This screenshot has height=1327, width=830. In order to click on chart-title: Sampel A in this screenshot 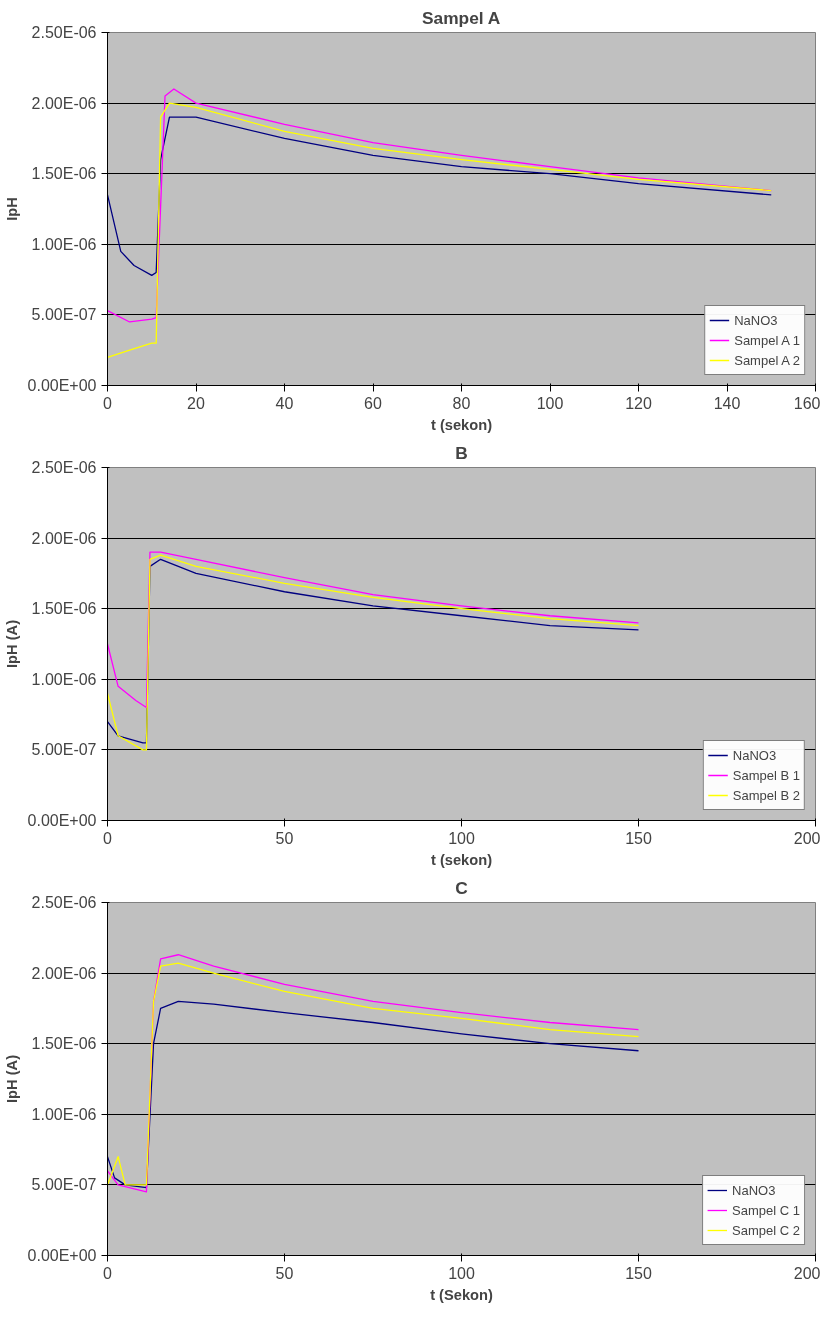, I will do `click(461, 17)`.